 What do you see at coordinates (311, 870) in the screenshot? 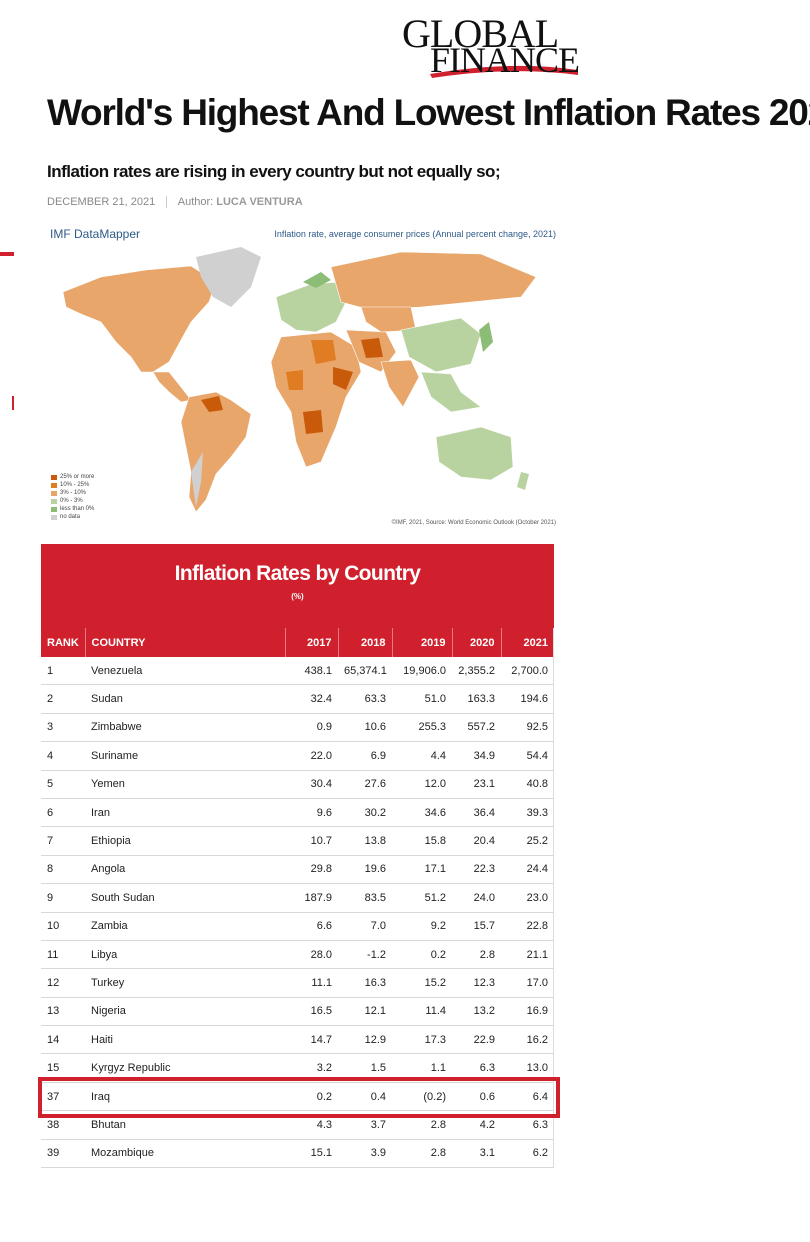
I see `cell-2017: 29.8` at bounding box center [311, 870].